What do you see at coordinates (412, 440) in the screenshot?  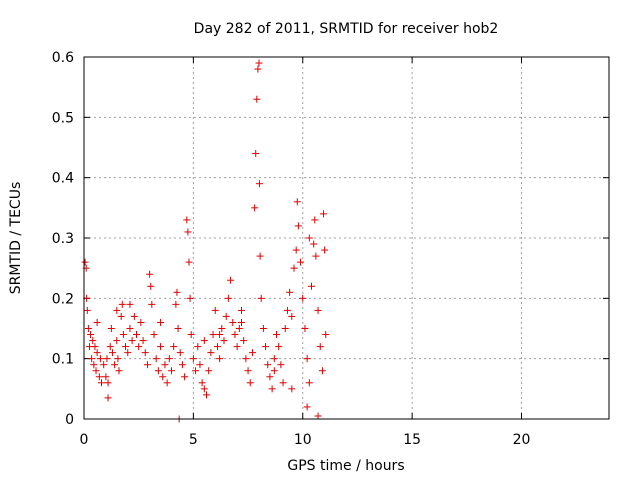 I see `x-tick-label: 15` at bounding box center [412, 440].